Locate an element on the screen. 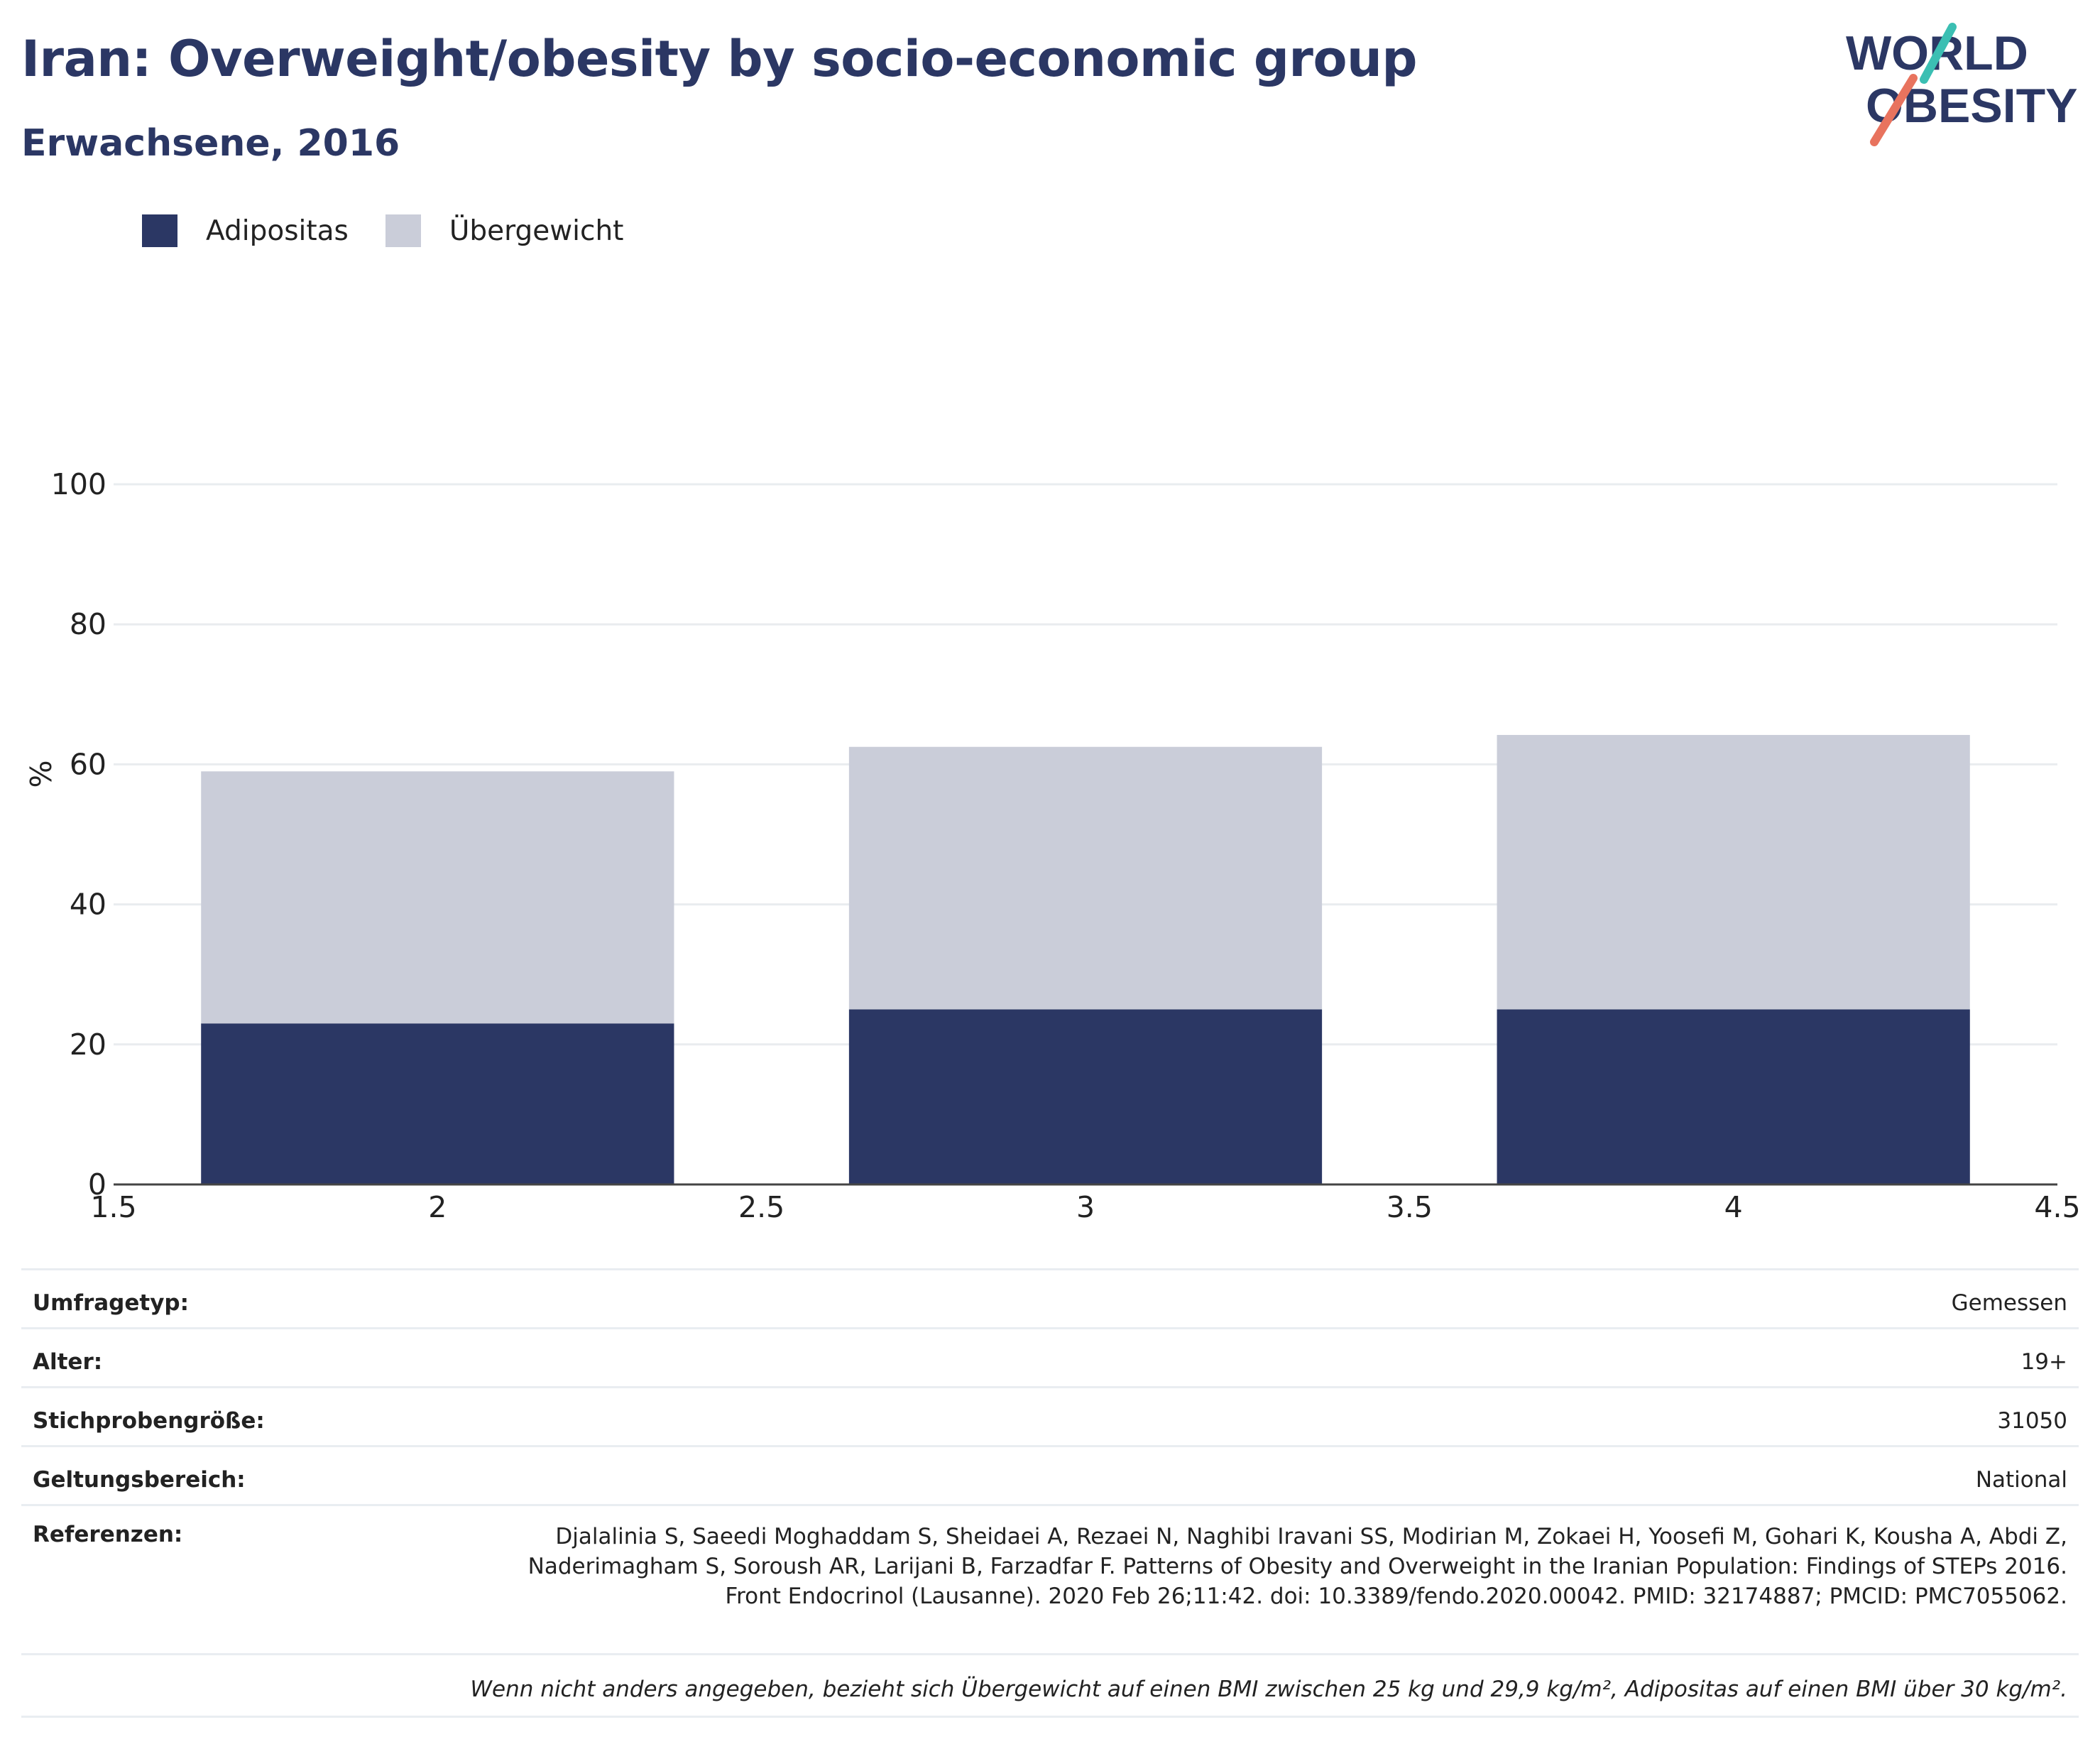  age-label: Alter: is located at coordinates (68, 1362).